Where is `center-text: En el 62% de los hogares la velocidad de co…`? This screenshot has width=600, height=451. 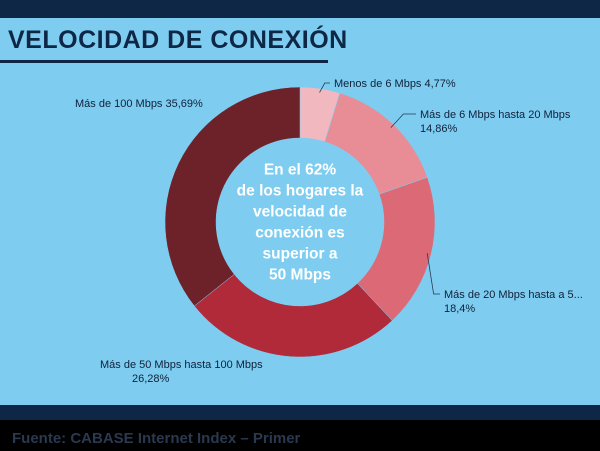
center-text: En el 62% de los hogares la velocidad de co… is located at coordinates (300, 223).